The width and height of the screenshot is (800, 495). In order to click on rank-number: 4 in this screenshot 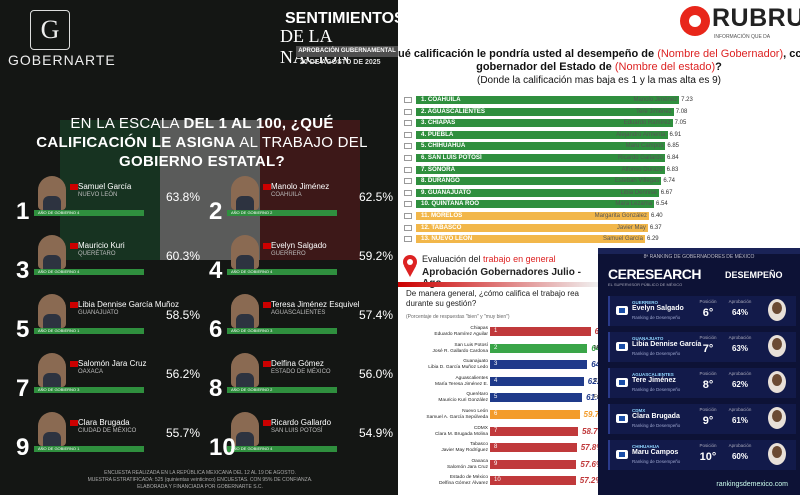, I will do `click(216, 270)`.